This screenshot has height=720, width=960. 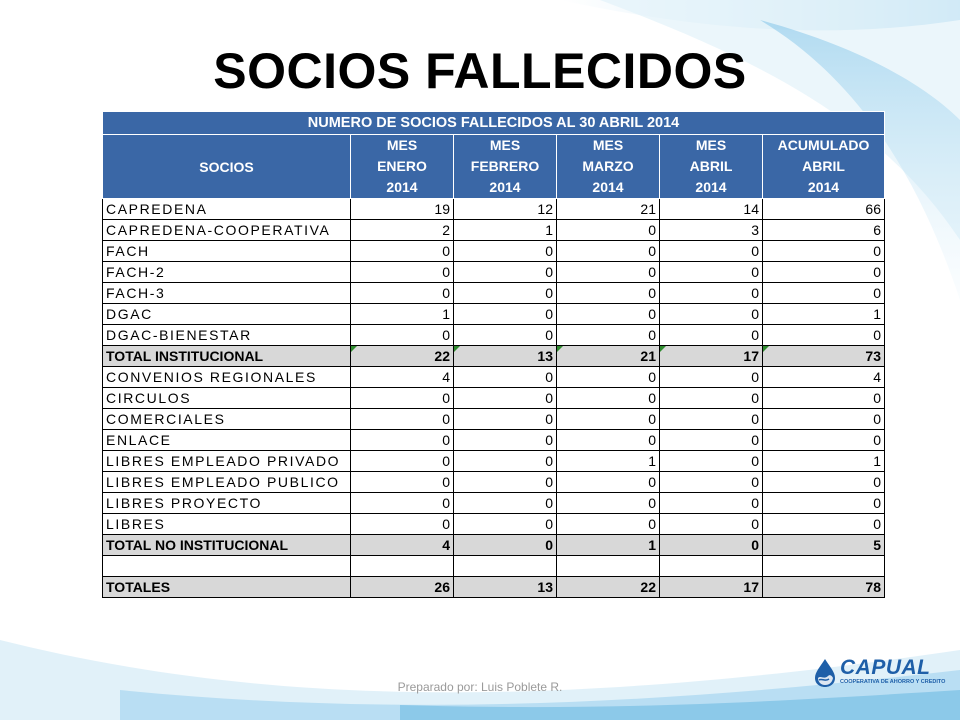 I want to click on row-value: 6, so click(x=823, y=230).